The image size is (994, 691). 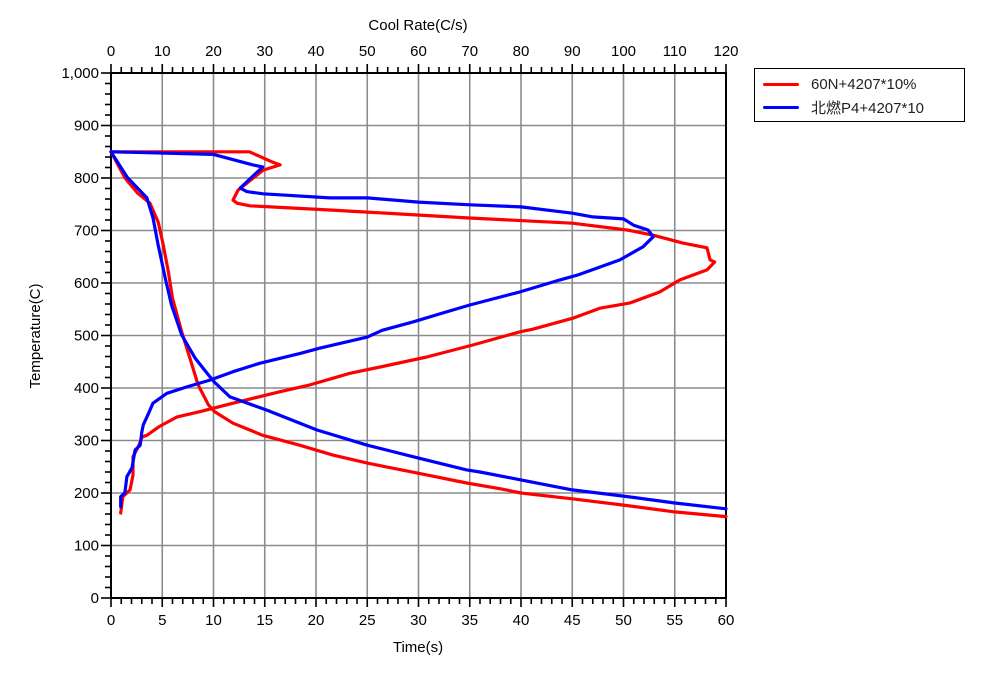 What do you see at coordinates (781, 107) in the screenshot?
I see `legend-swatch-blue` at bounding box center [781, 107].